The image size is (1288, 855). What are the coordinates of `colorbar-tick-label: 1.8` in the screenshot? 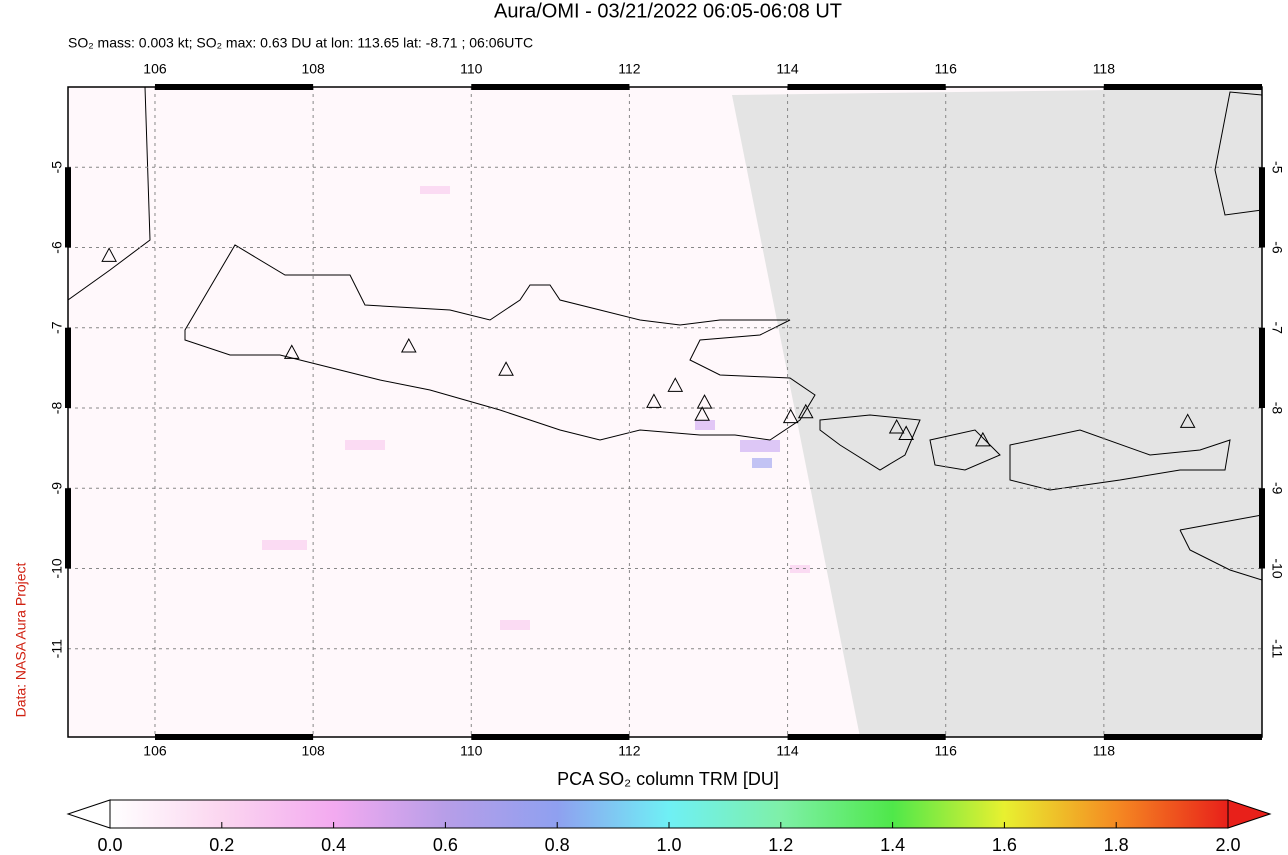 It's located at (1116, 845).